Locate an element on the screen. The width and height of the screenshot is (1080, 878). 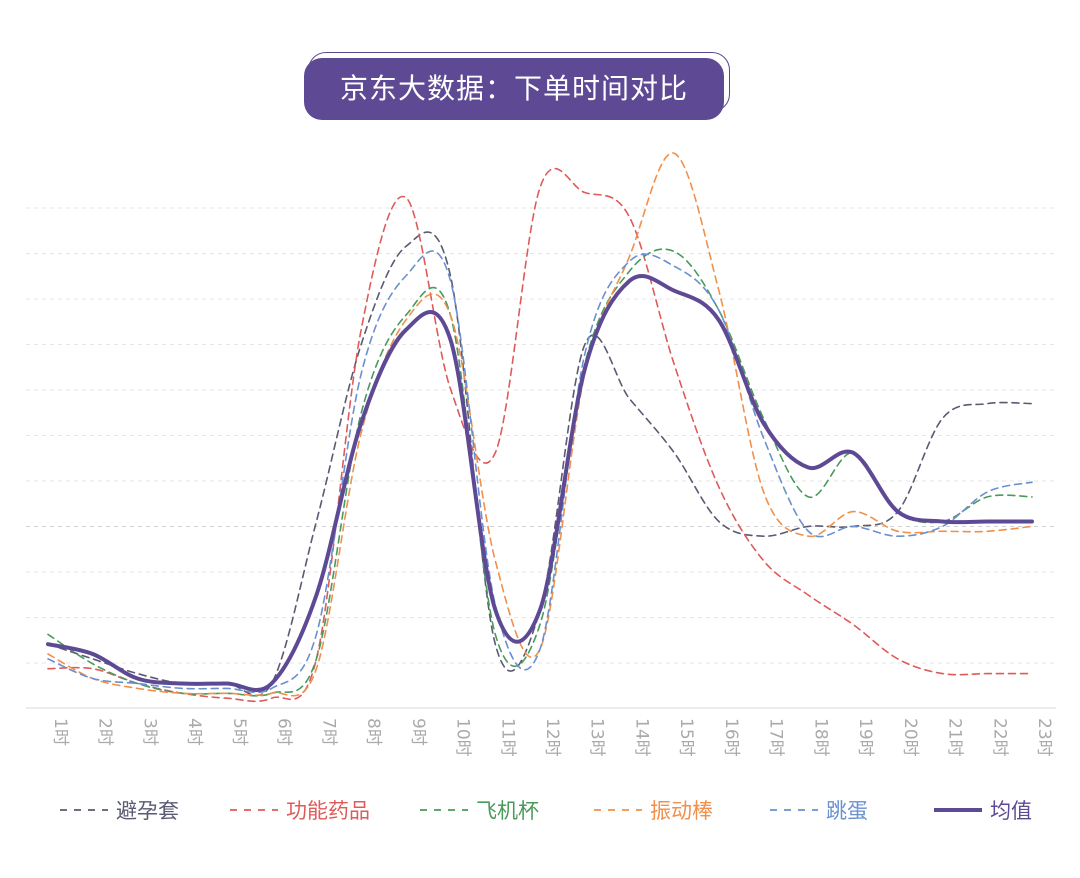
legend-item: 均值 is located at coordinates (982, 810).